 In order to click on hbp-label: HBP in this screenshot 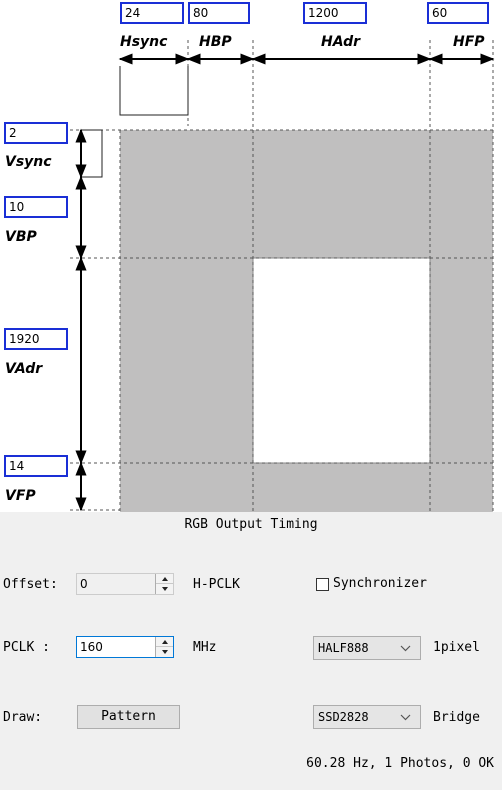, I will do `click(215, 42)`.